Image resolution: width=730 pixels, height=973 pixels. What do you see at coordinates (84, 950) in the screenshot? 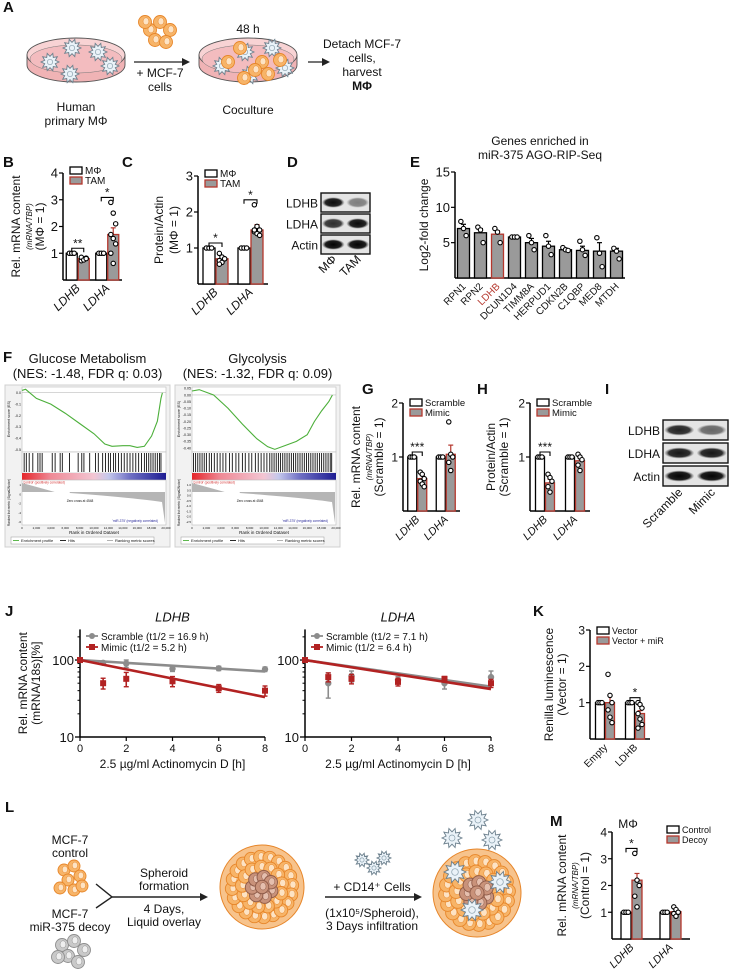
I see `decoy-cell-icon` at bounding box center [84, 950].